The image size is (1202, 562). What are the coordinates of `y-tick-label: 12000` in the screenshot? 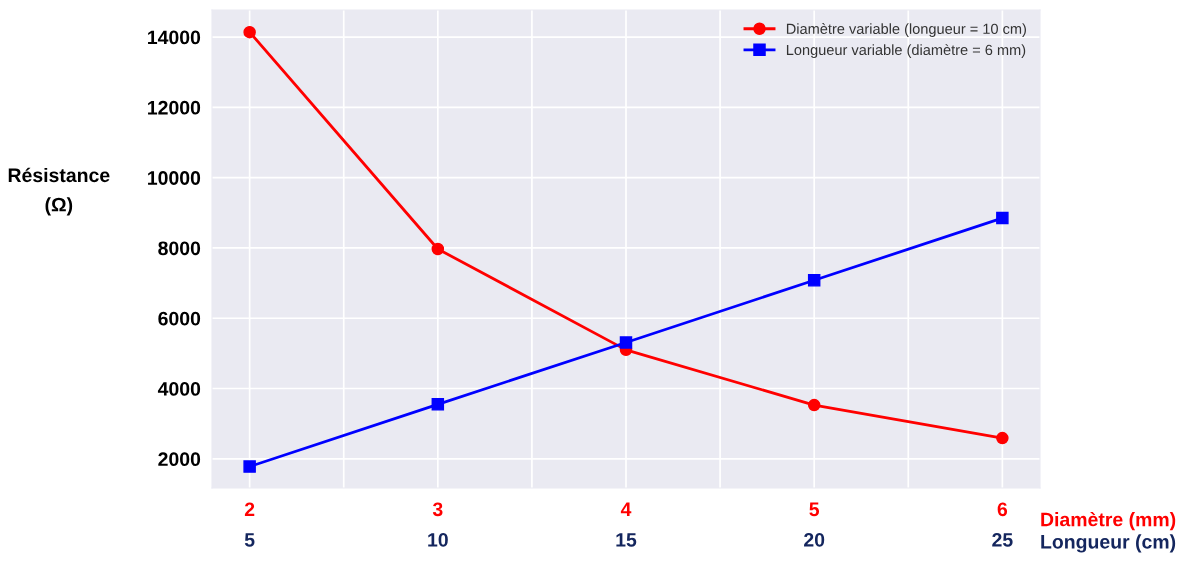 It's located at (174, 107).